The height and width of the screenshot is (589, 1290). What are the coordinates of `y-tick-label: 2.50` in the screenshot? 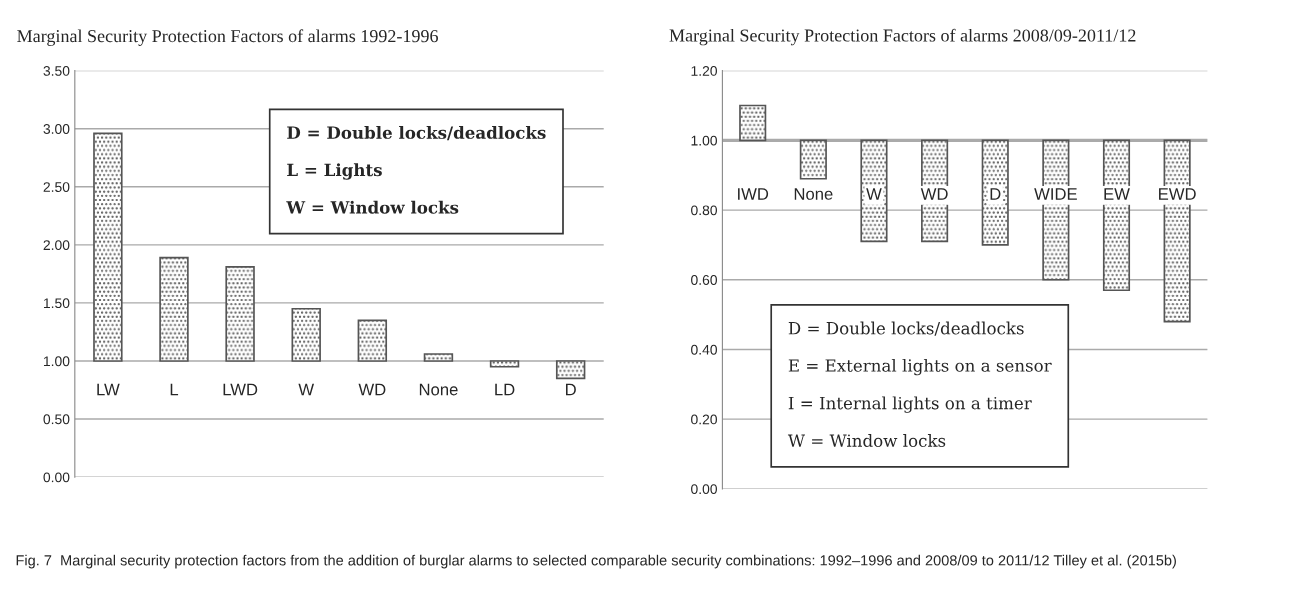 It's located at (56, 187).